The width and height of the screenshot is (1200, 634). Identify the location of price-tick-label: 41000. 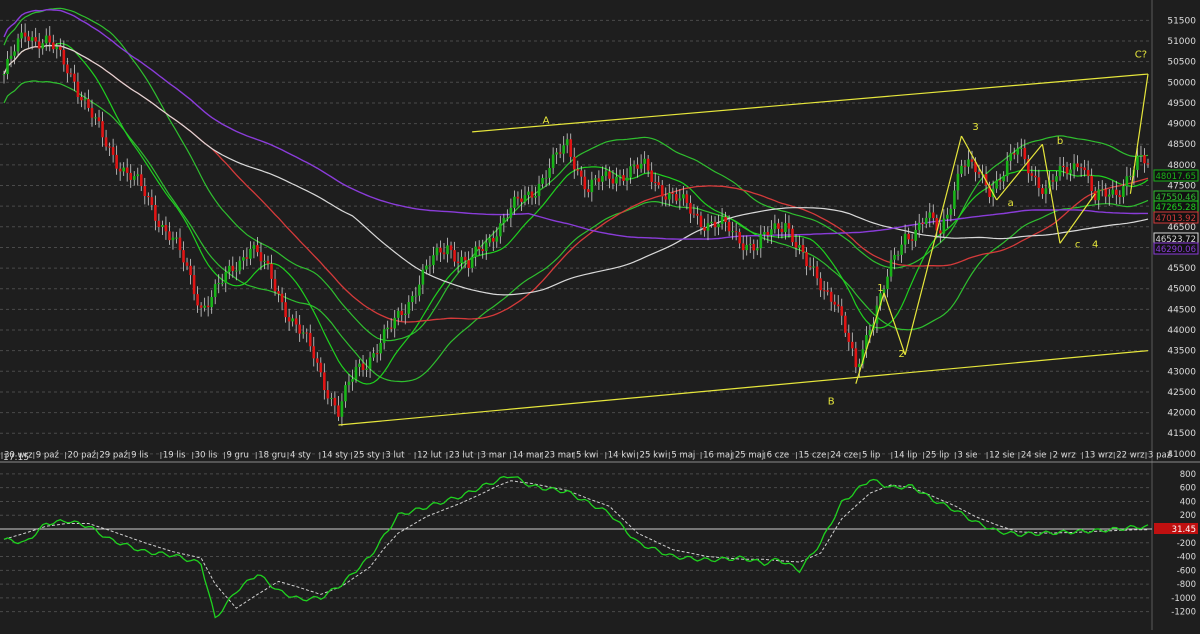
(1181, 455).